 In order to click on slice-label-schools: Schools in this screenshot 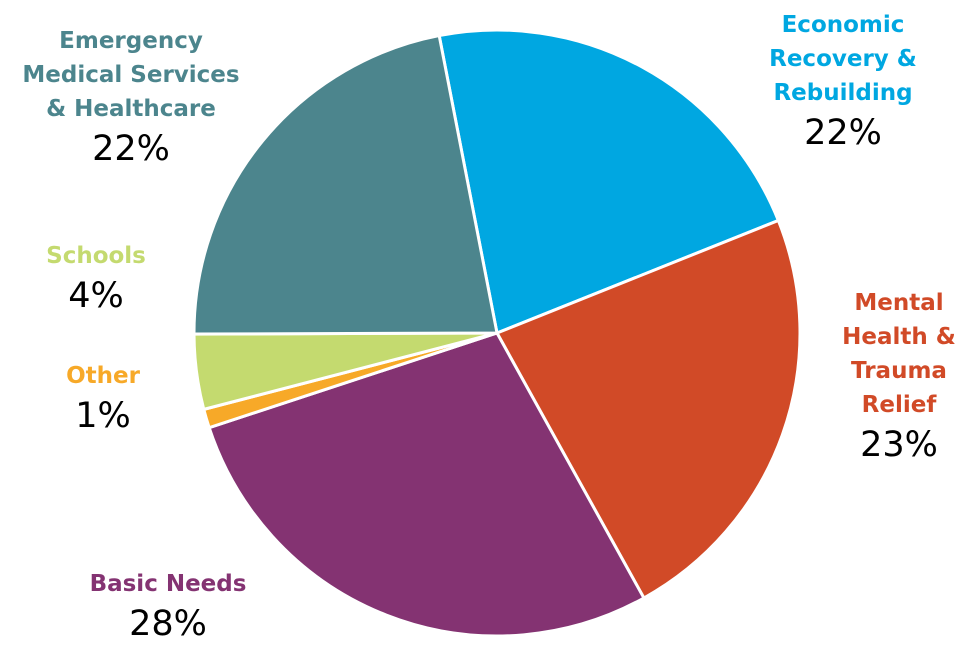, I will do `click(96, 256)`.